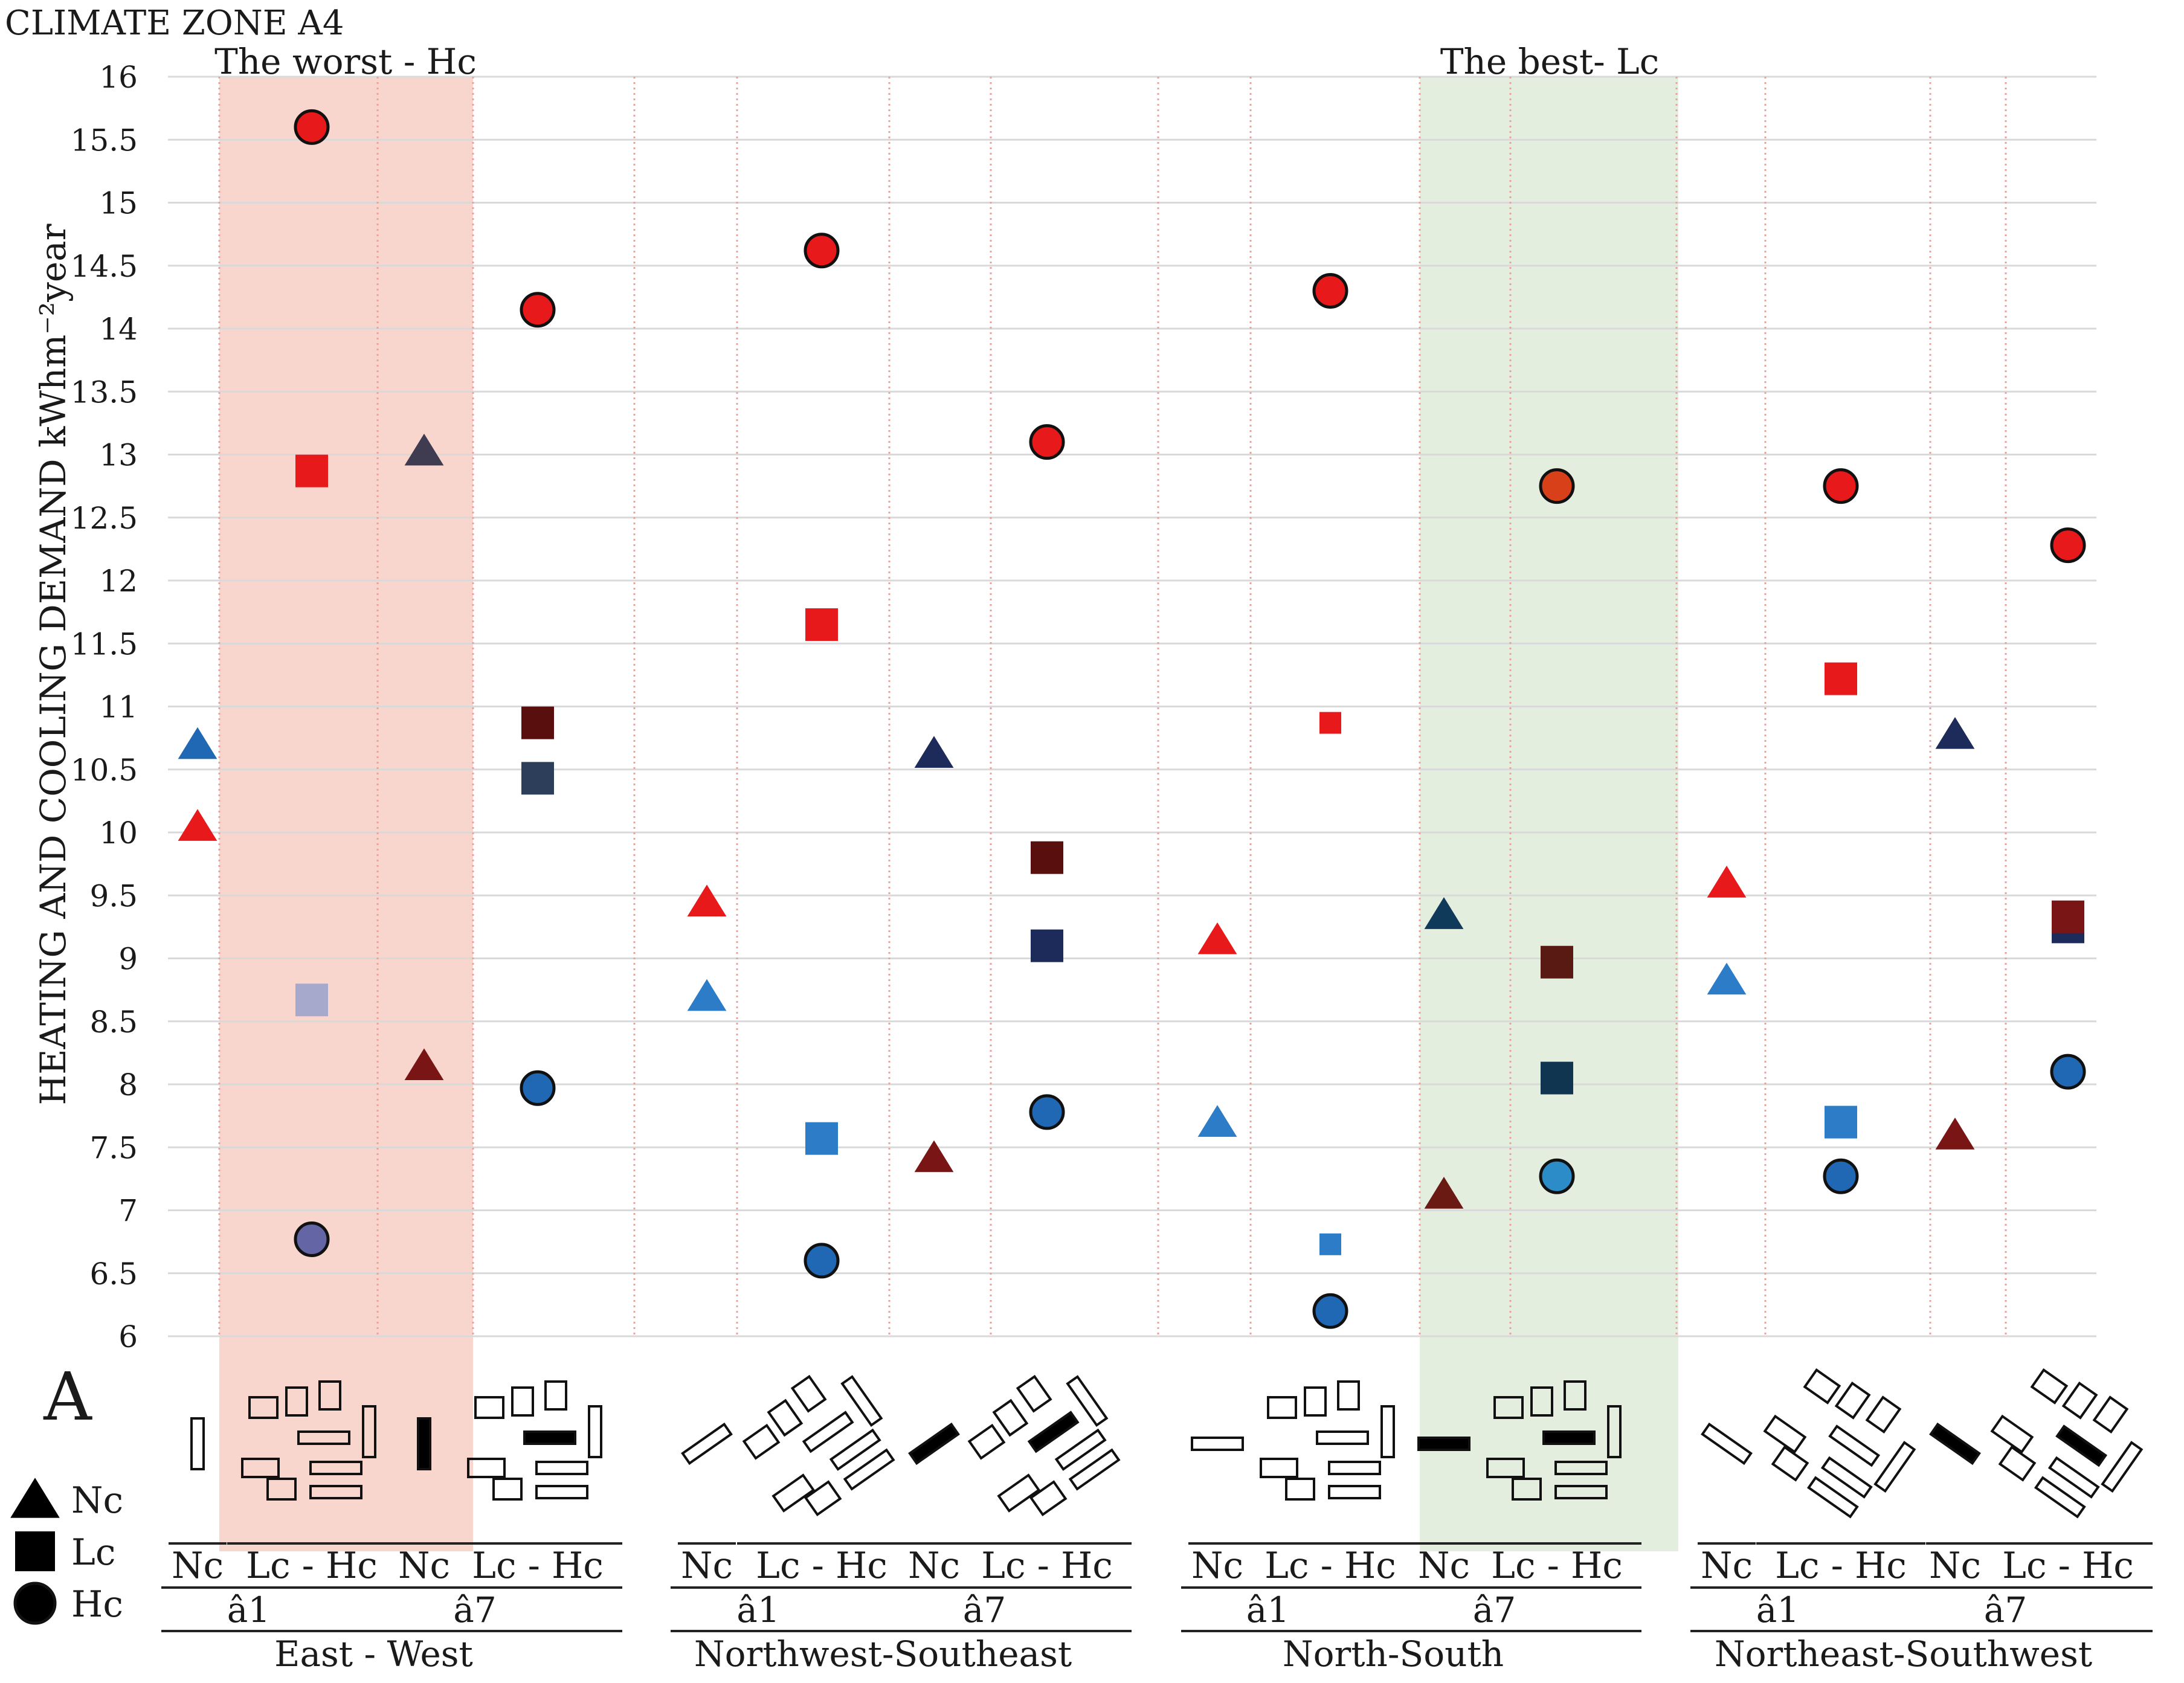  What do you see at coordinates (97, 1500) in the screenshot?
I see `legend-label: Nc` at bounding box center [97, 1500].